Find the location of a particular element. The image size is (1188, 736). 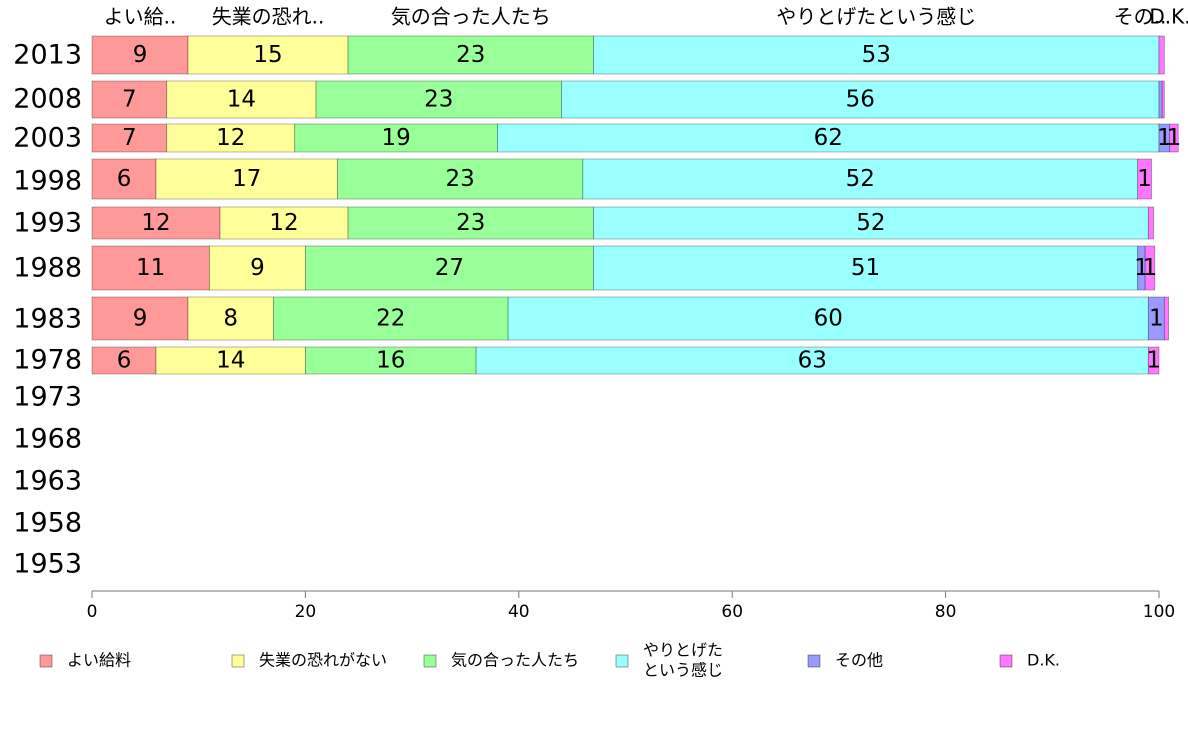

bar-value-2003-3: 62 is located at coordinates (828, 138).